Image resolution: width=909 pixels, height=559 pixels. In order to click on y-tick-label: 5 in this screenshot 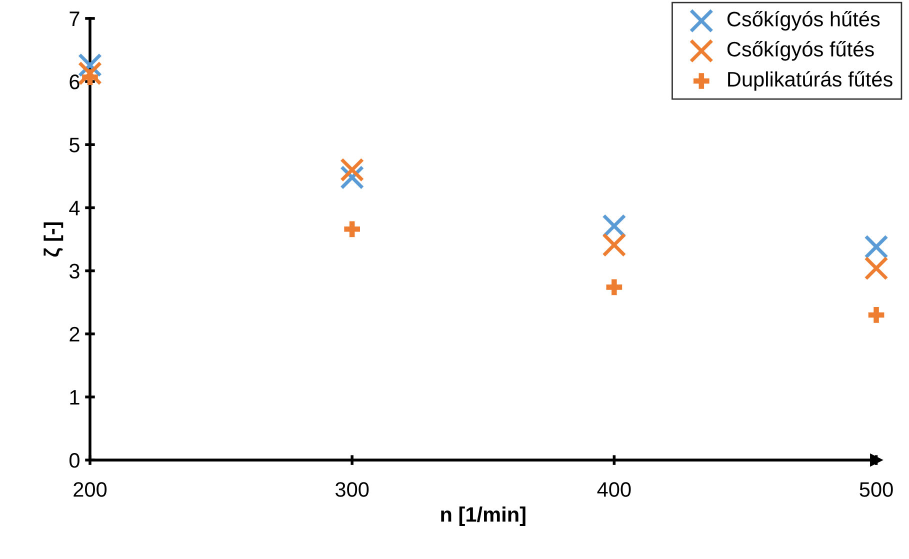, I will do `click(75, 145)`.